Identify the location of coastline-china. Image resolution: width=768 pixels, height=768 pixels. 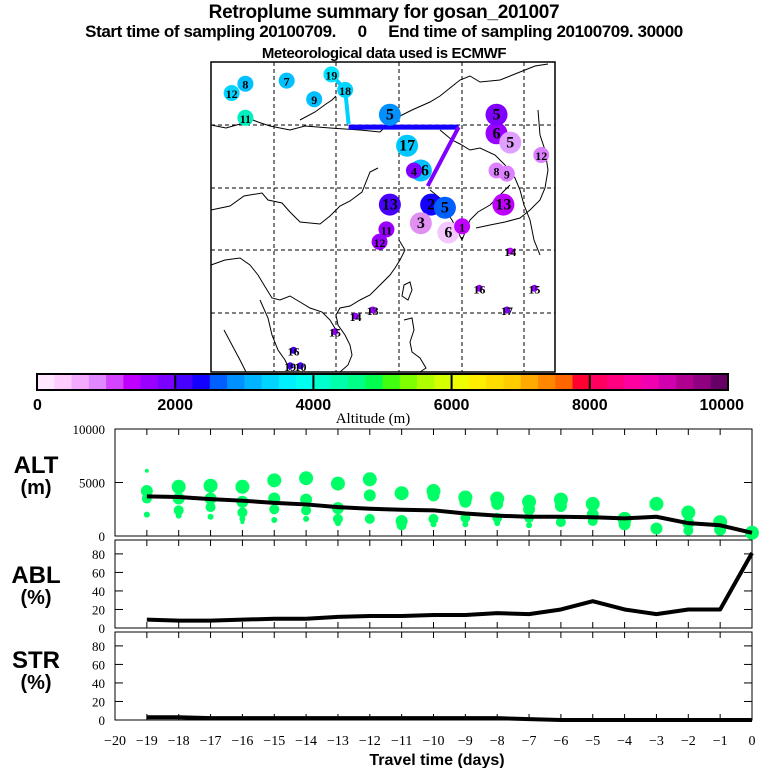
(370, 306).